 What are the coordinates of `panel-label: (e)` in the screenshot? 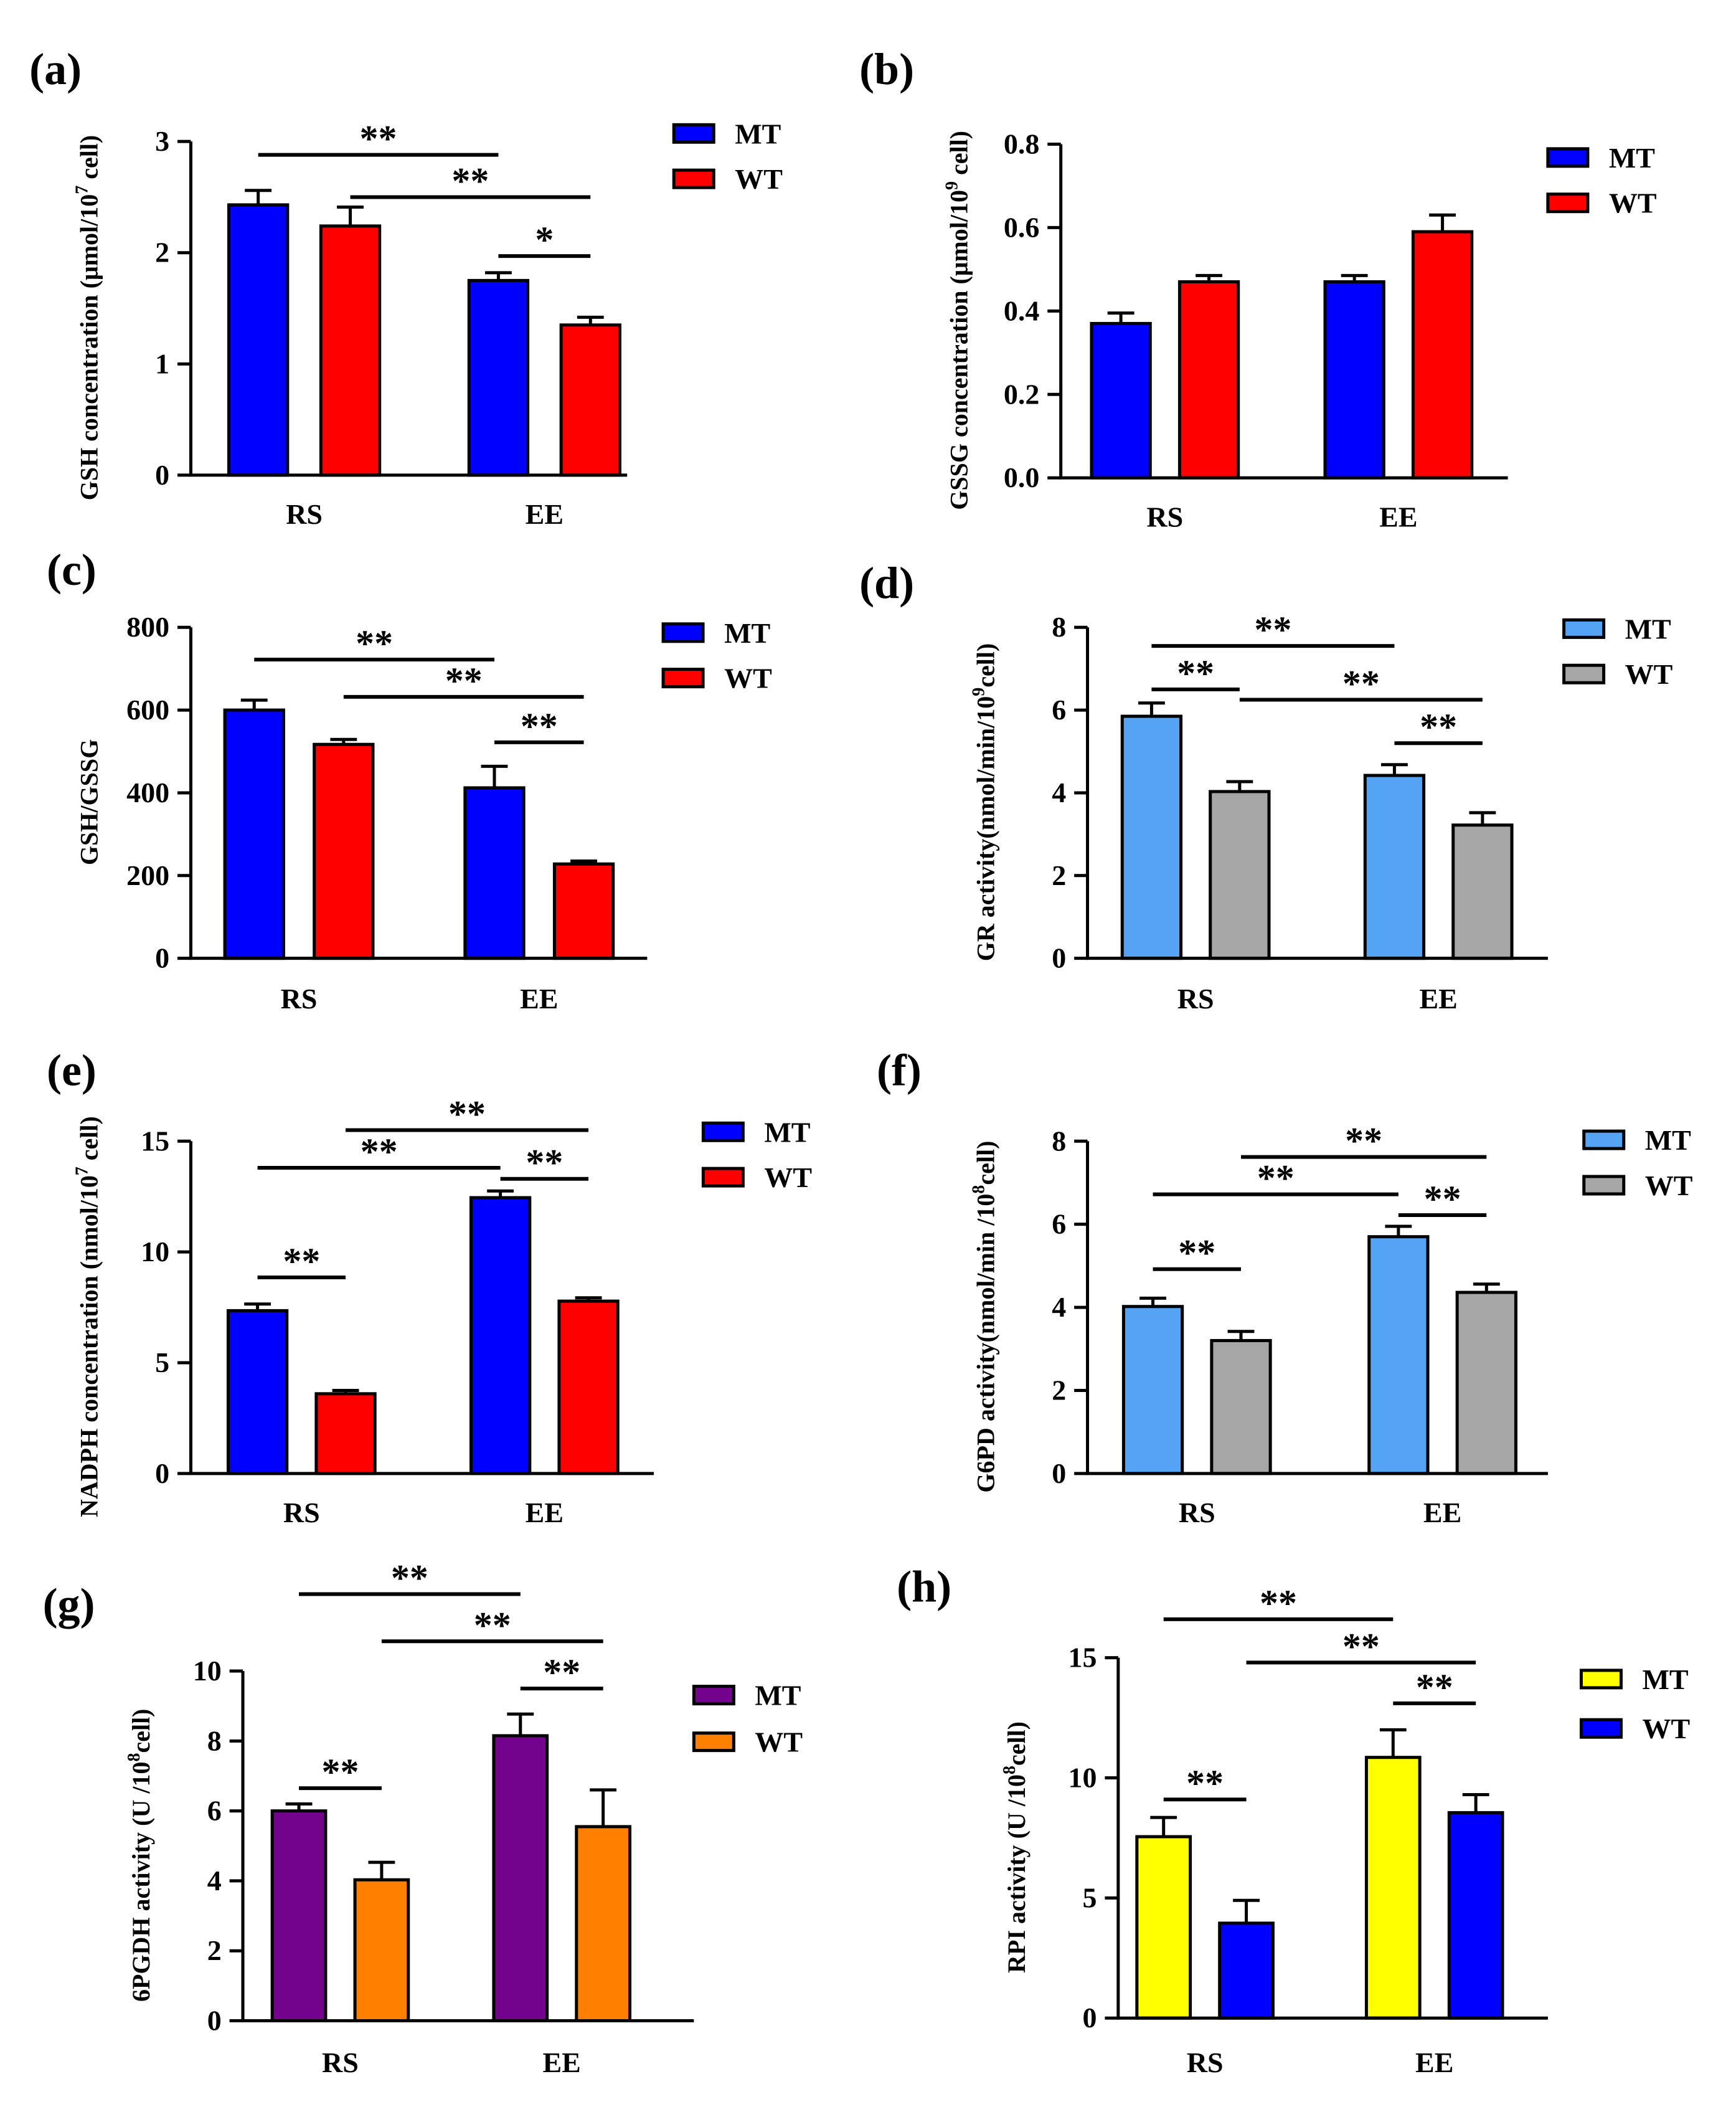 It's located at (72, 1070).